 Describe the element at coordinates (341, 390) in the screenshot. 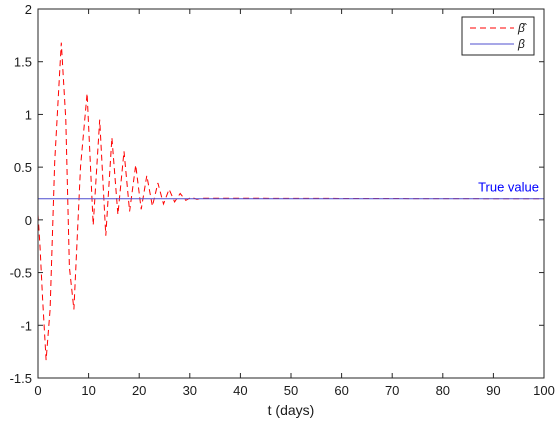

I see `x-tick-label: 60` at that location.